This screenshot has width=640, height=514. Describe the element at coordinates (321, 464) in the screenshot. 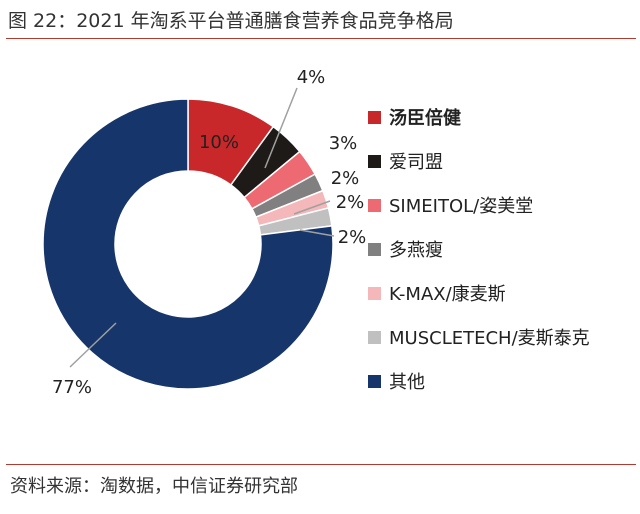

I see `source-divider` at that location.